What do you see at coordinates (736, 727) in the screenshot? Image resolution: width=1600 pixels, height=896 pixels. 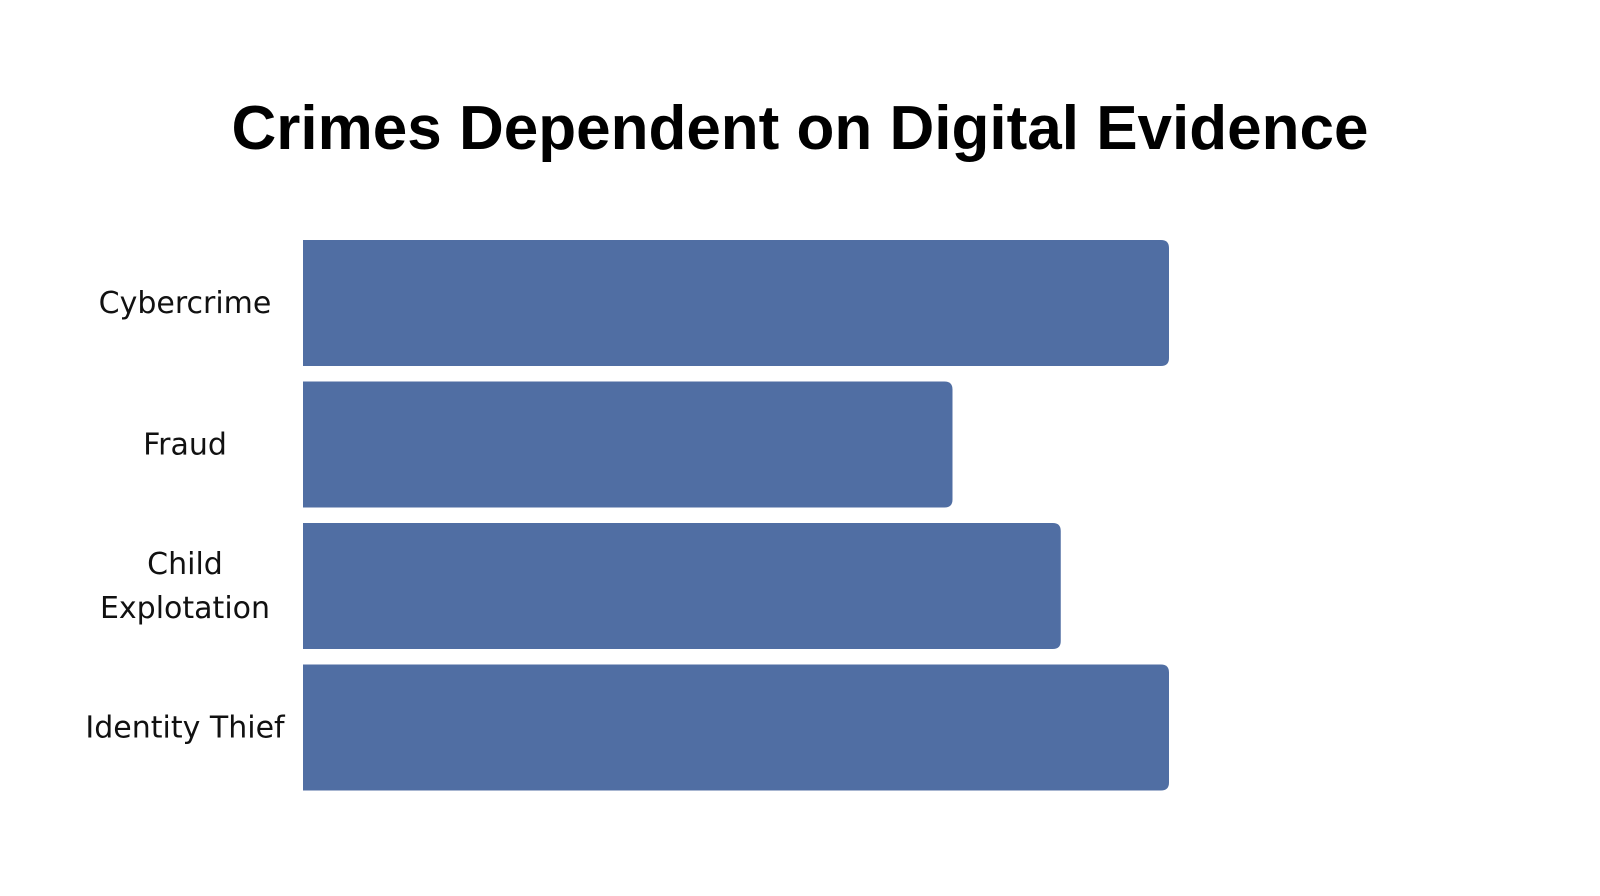 I see `bar-identity-thief` at bounding box center [736, 727].